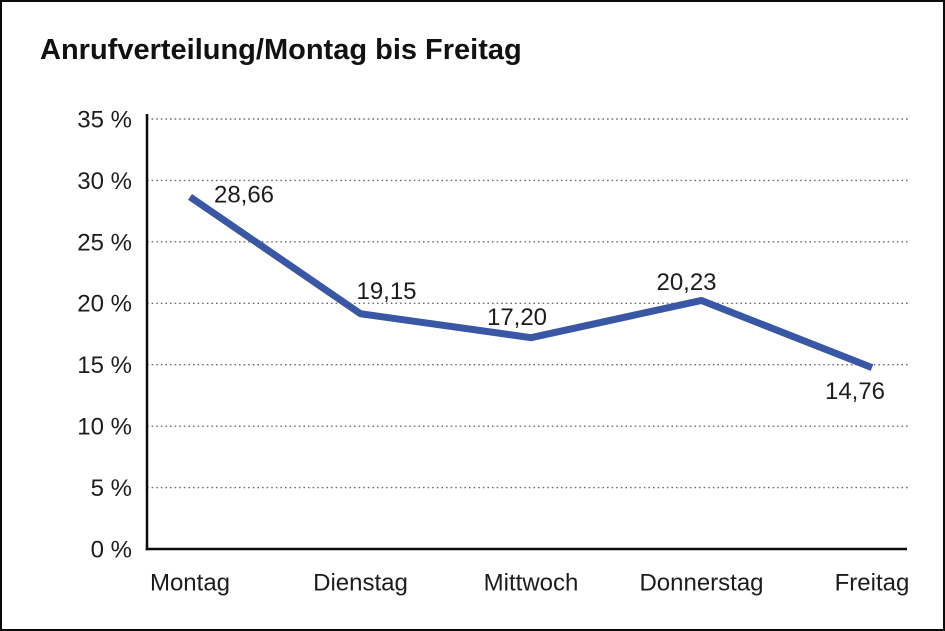 Image resolution: width=945 pixels, height=631 pixels. Describe the element at coordinates (517, 317) in the screenshot. I see `data-point-label: 17,20` at that location.